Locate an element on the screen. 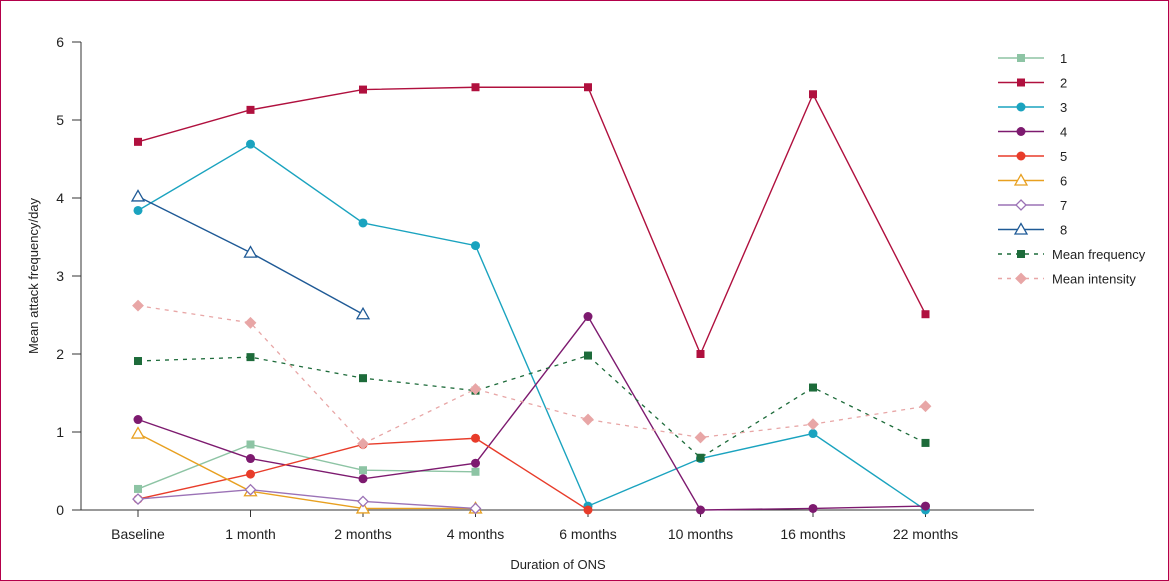 The width and height of the screenshot is (1169, 581). legend: 1 2 3 4 5 6 7 8 Mean frequency Mean intensity is located at coordinates (1072, 169).